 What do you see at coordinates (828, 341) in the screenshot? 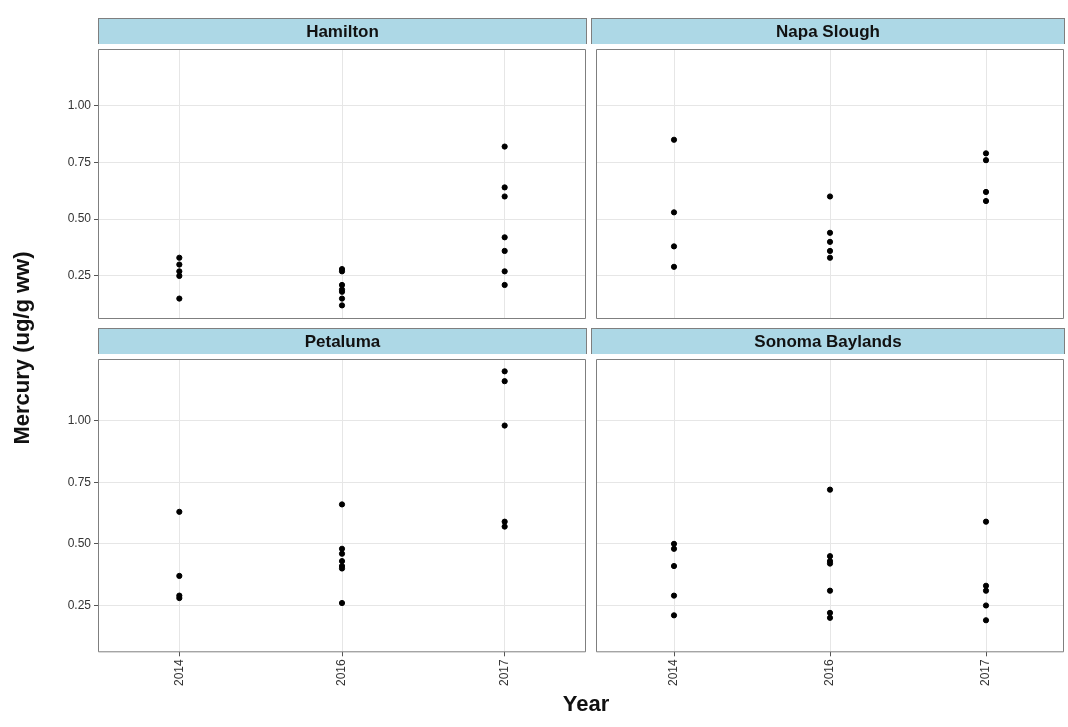
I see `chart-title: Sonoma Baylands` at bounding box center [828, 341].